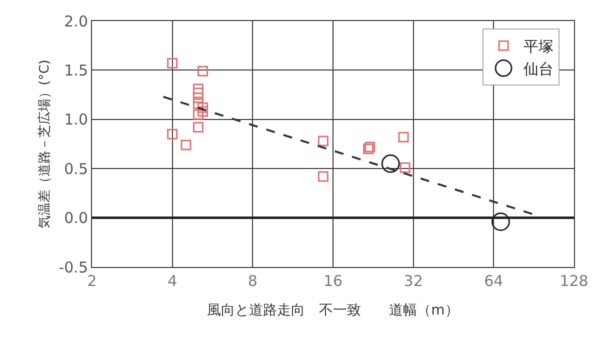 The image size is (600, 339). What do you see at coordinates (494, 281) in the screenshot?
I see `x-tick-label: 64` at bounding box center [494, 281].